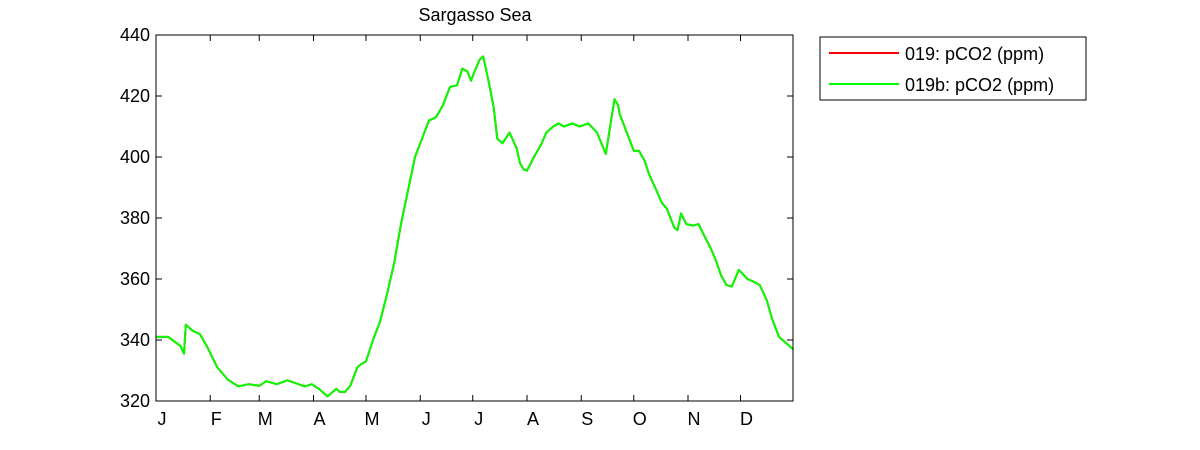 Image resolution: width=1200 pixels, height=450 pixels. Describe the element at coordinates (475, 15) in the screenshot. I see `chart-title: Sargasso Sea` at that location.